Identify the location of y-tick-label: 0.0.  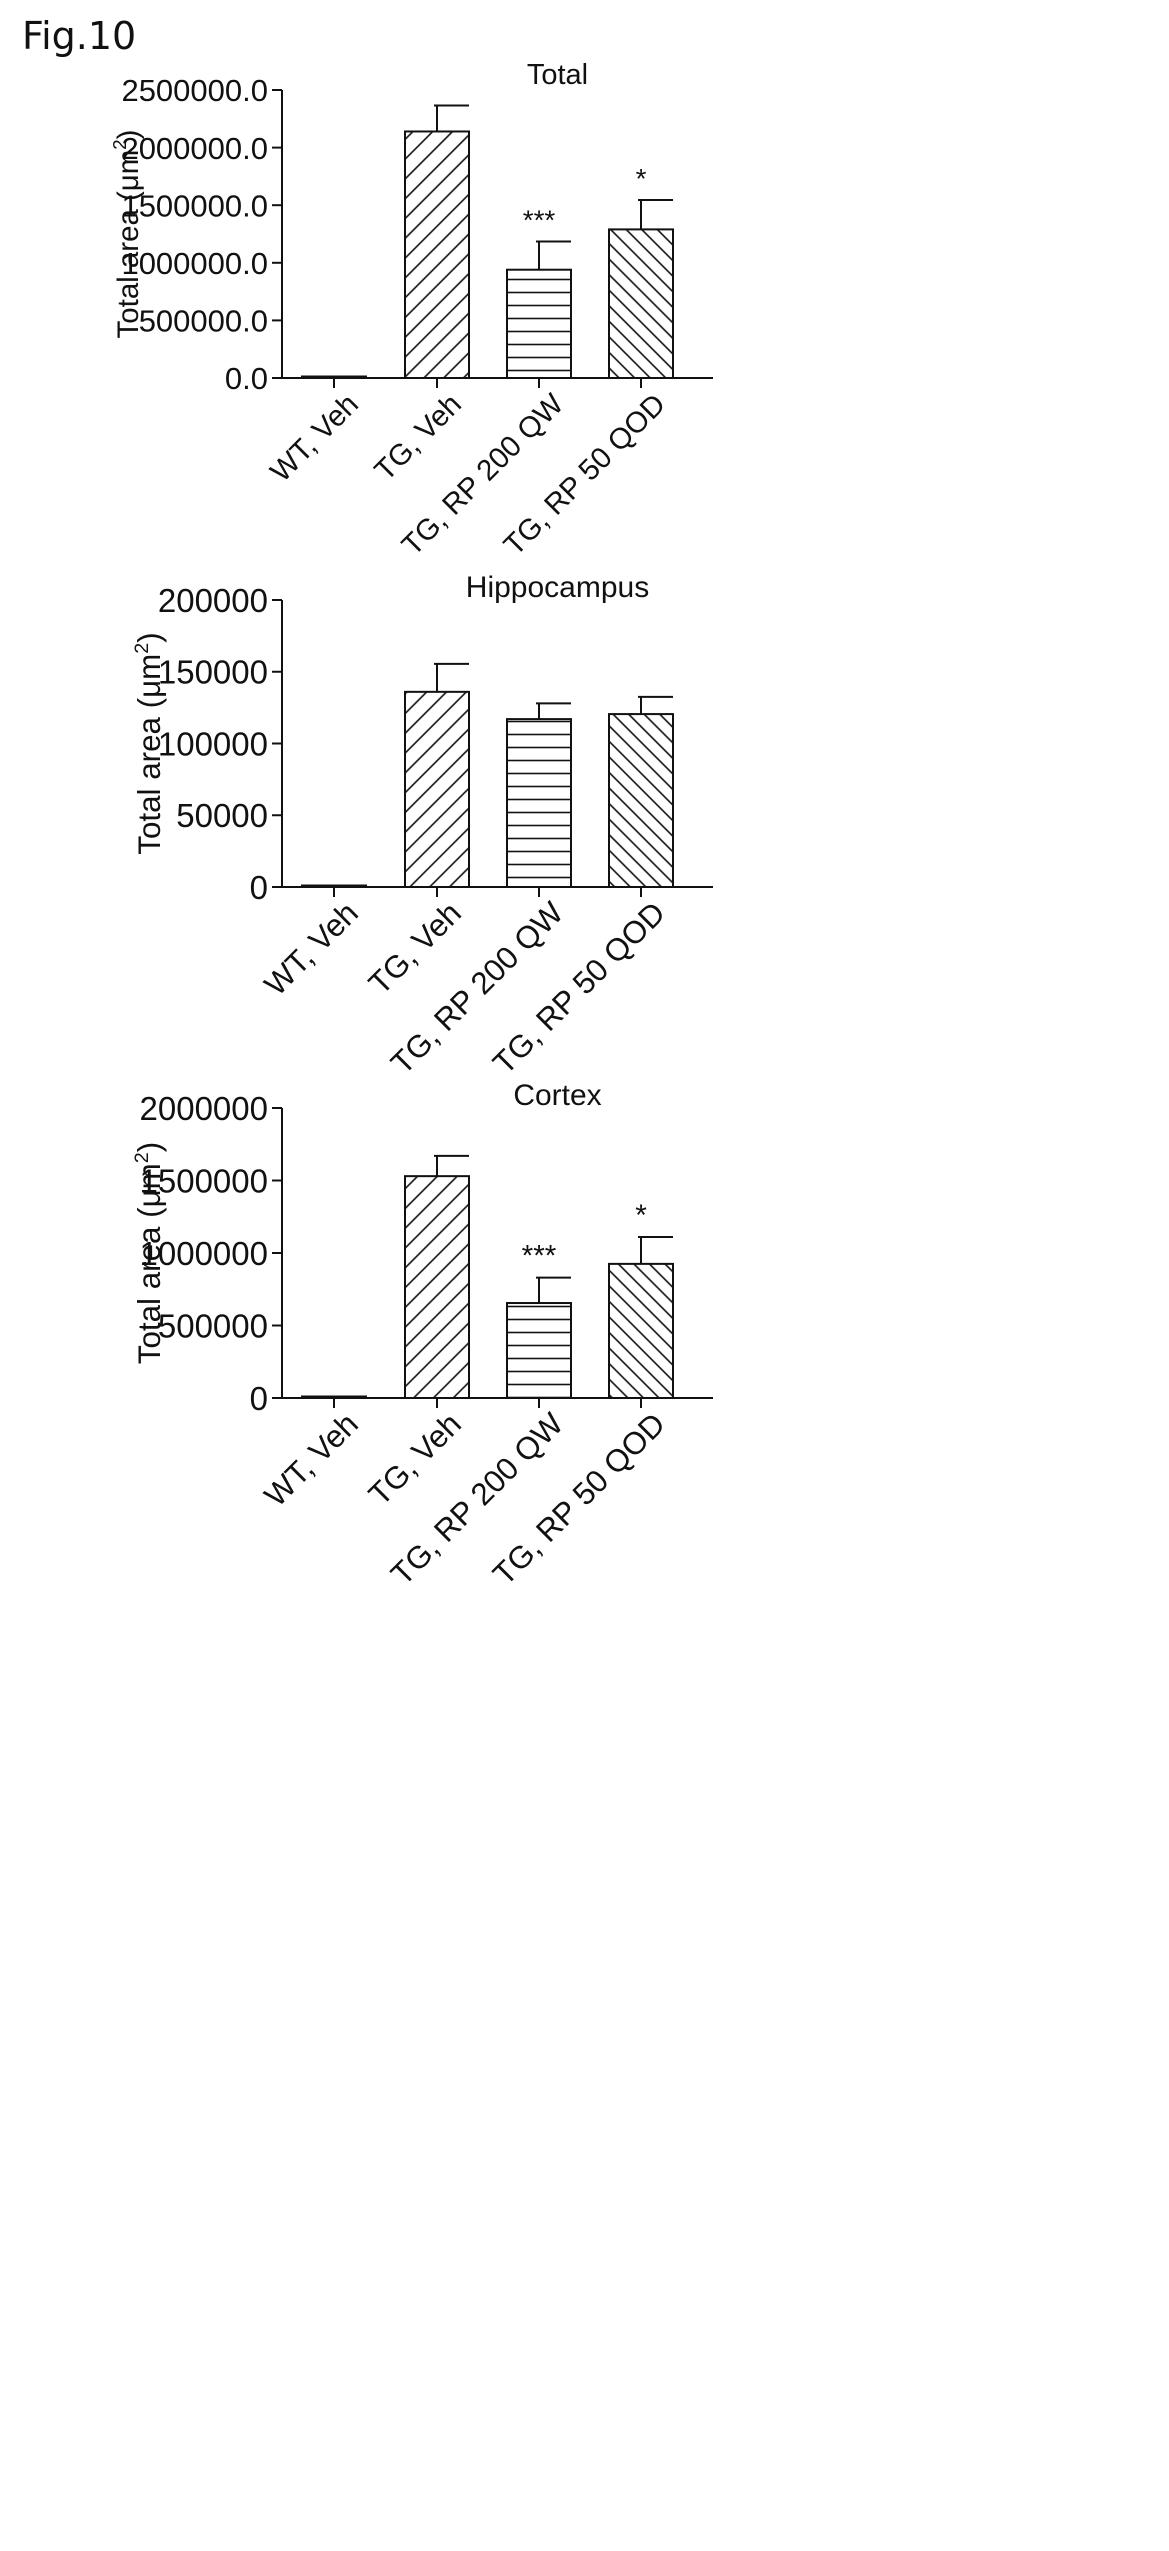
(246, 378).